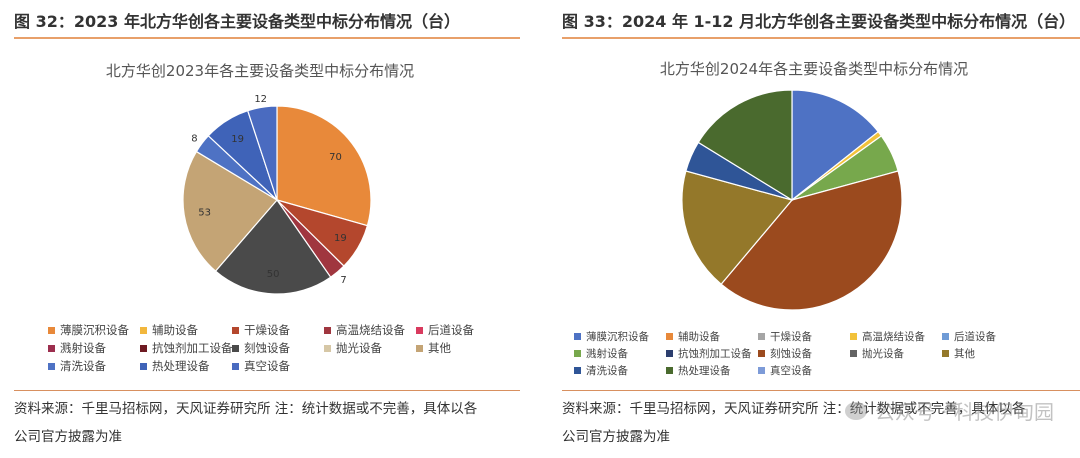  I want to click on legend-item: 热处理设备, so click(175, 366).